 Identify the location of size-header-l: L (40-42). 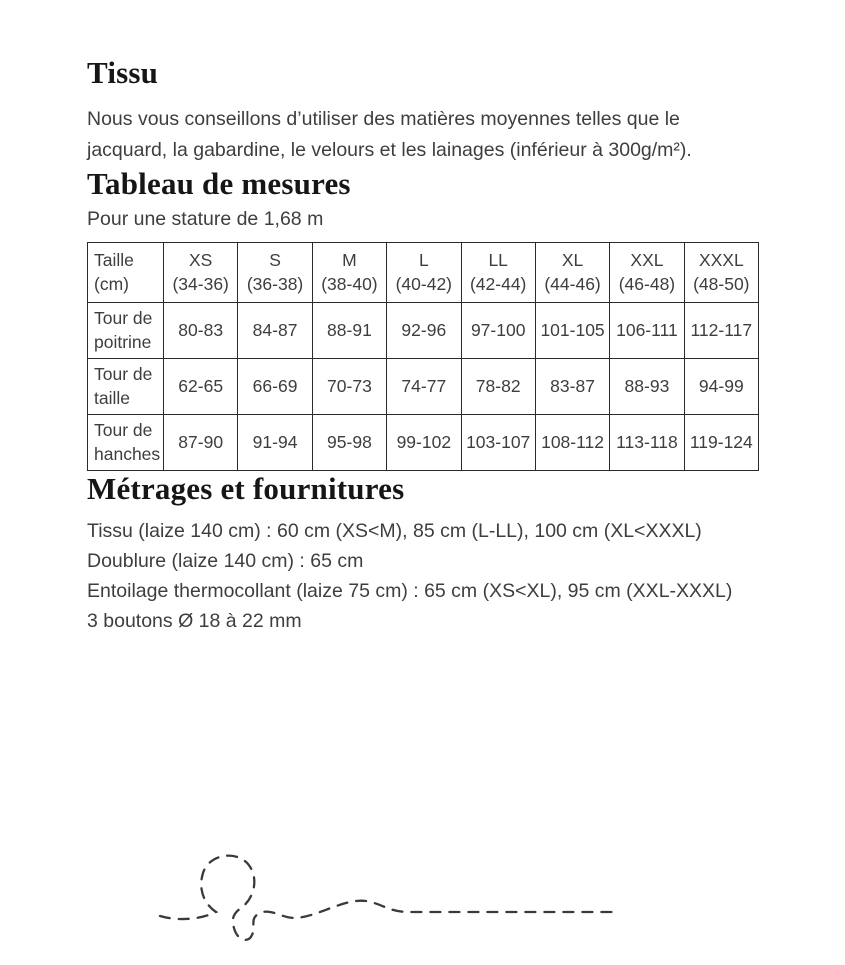
(424, 272).